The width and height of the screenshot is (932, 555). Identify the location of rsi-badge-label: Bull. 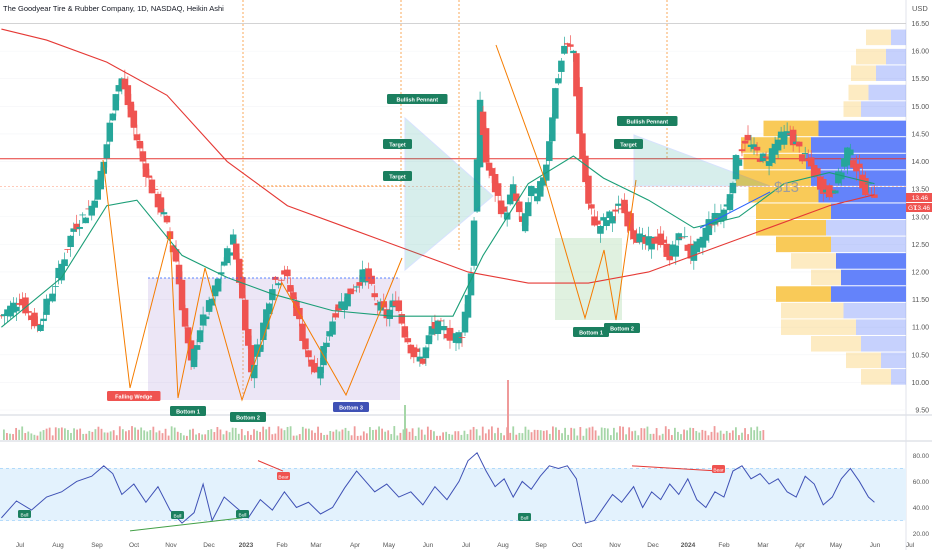
(243, 516).